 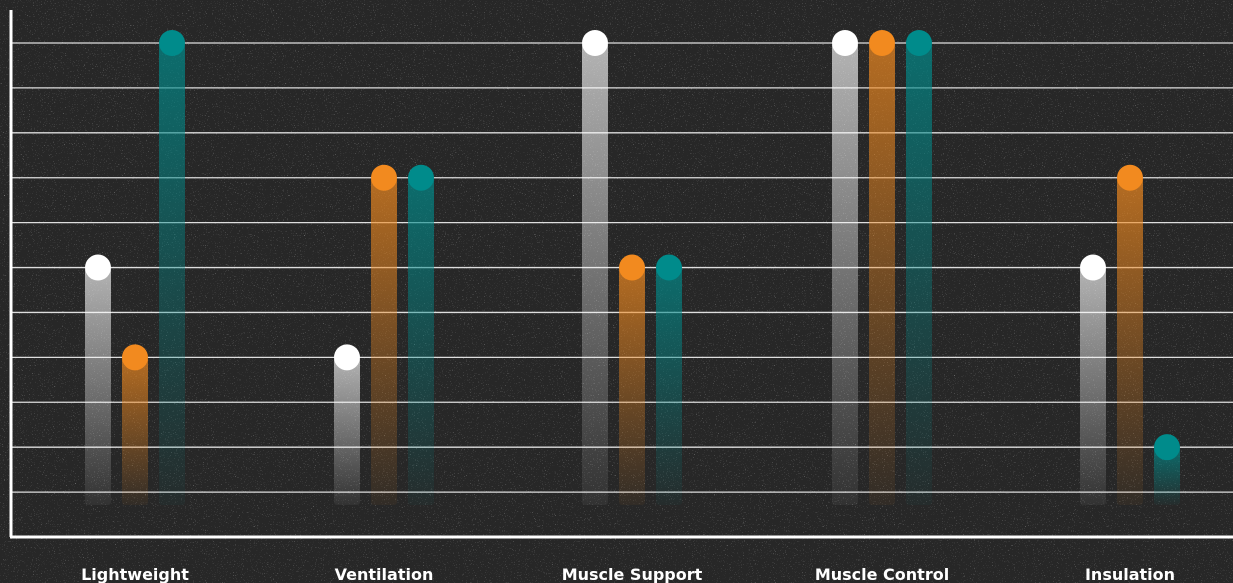 I want to click on x-tick-label: Ventilation, so click(x=384, y=574).